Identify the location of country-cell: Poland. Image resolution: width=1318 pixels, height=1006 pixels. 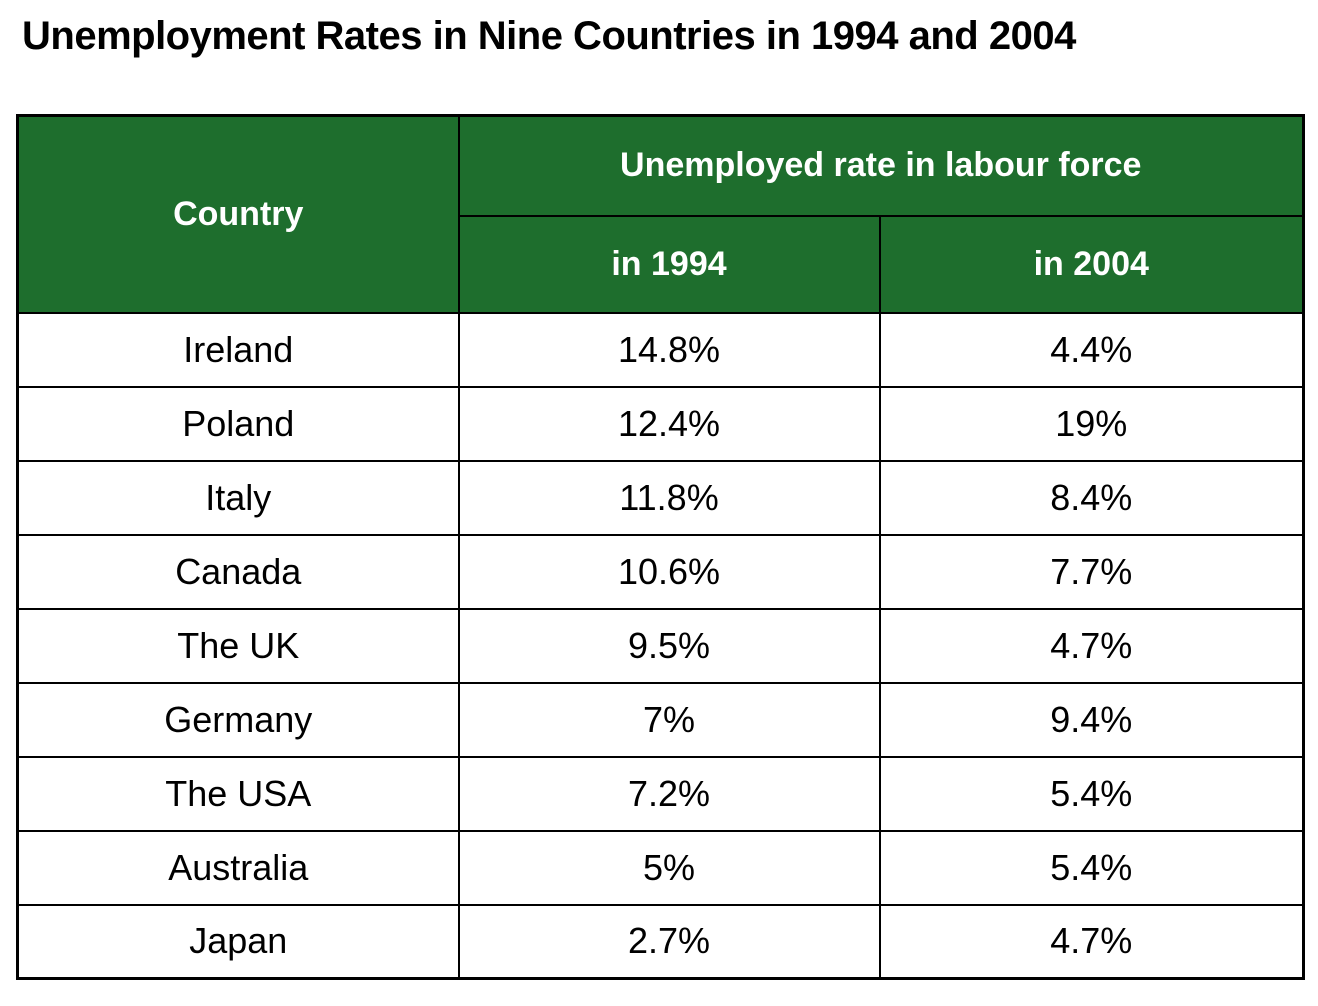
(238, 423).